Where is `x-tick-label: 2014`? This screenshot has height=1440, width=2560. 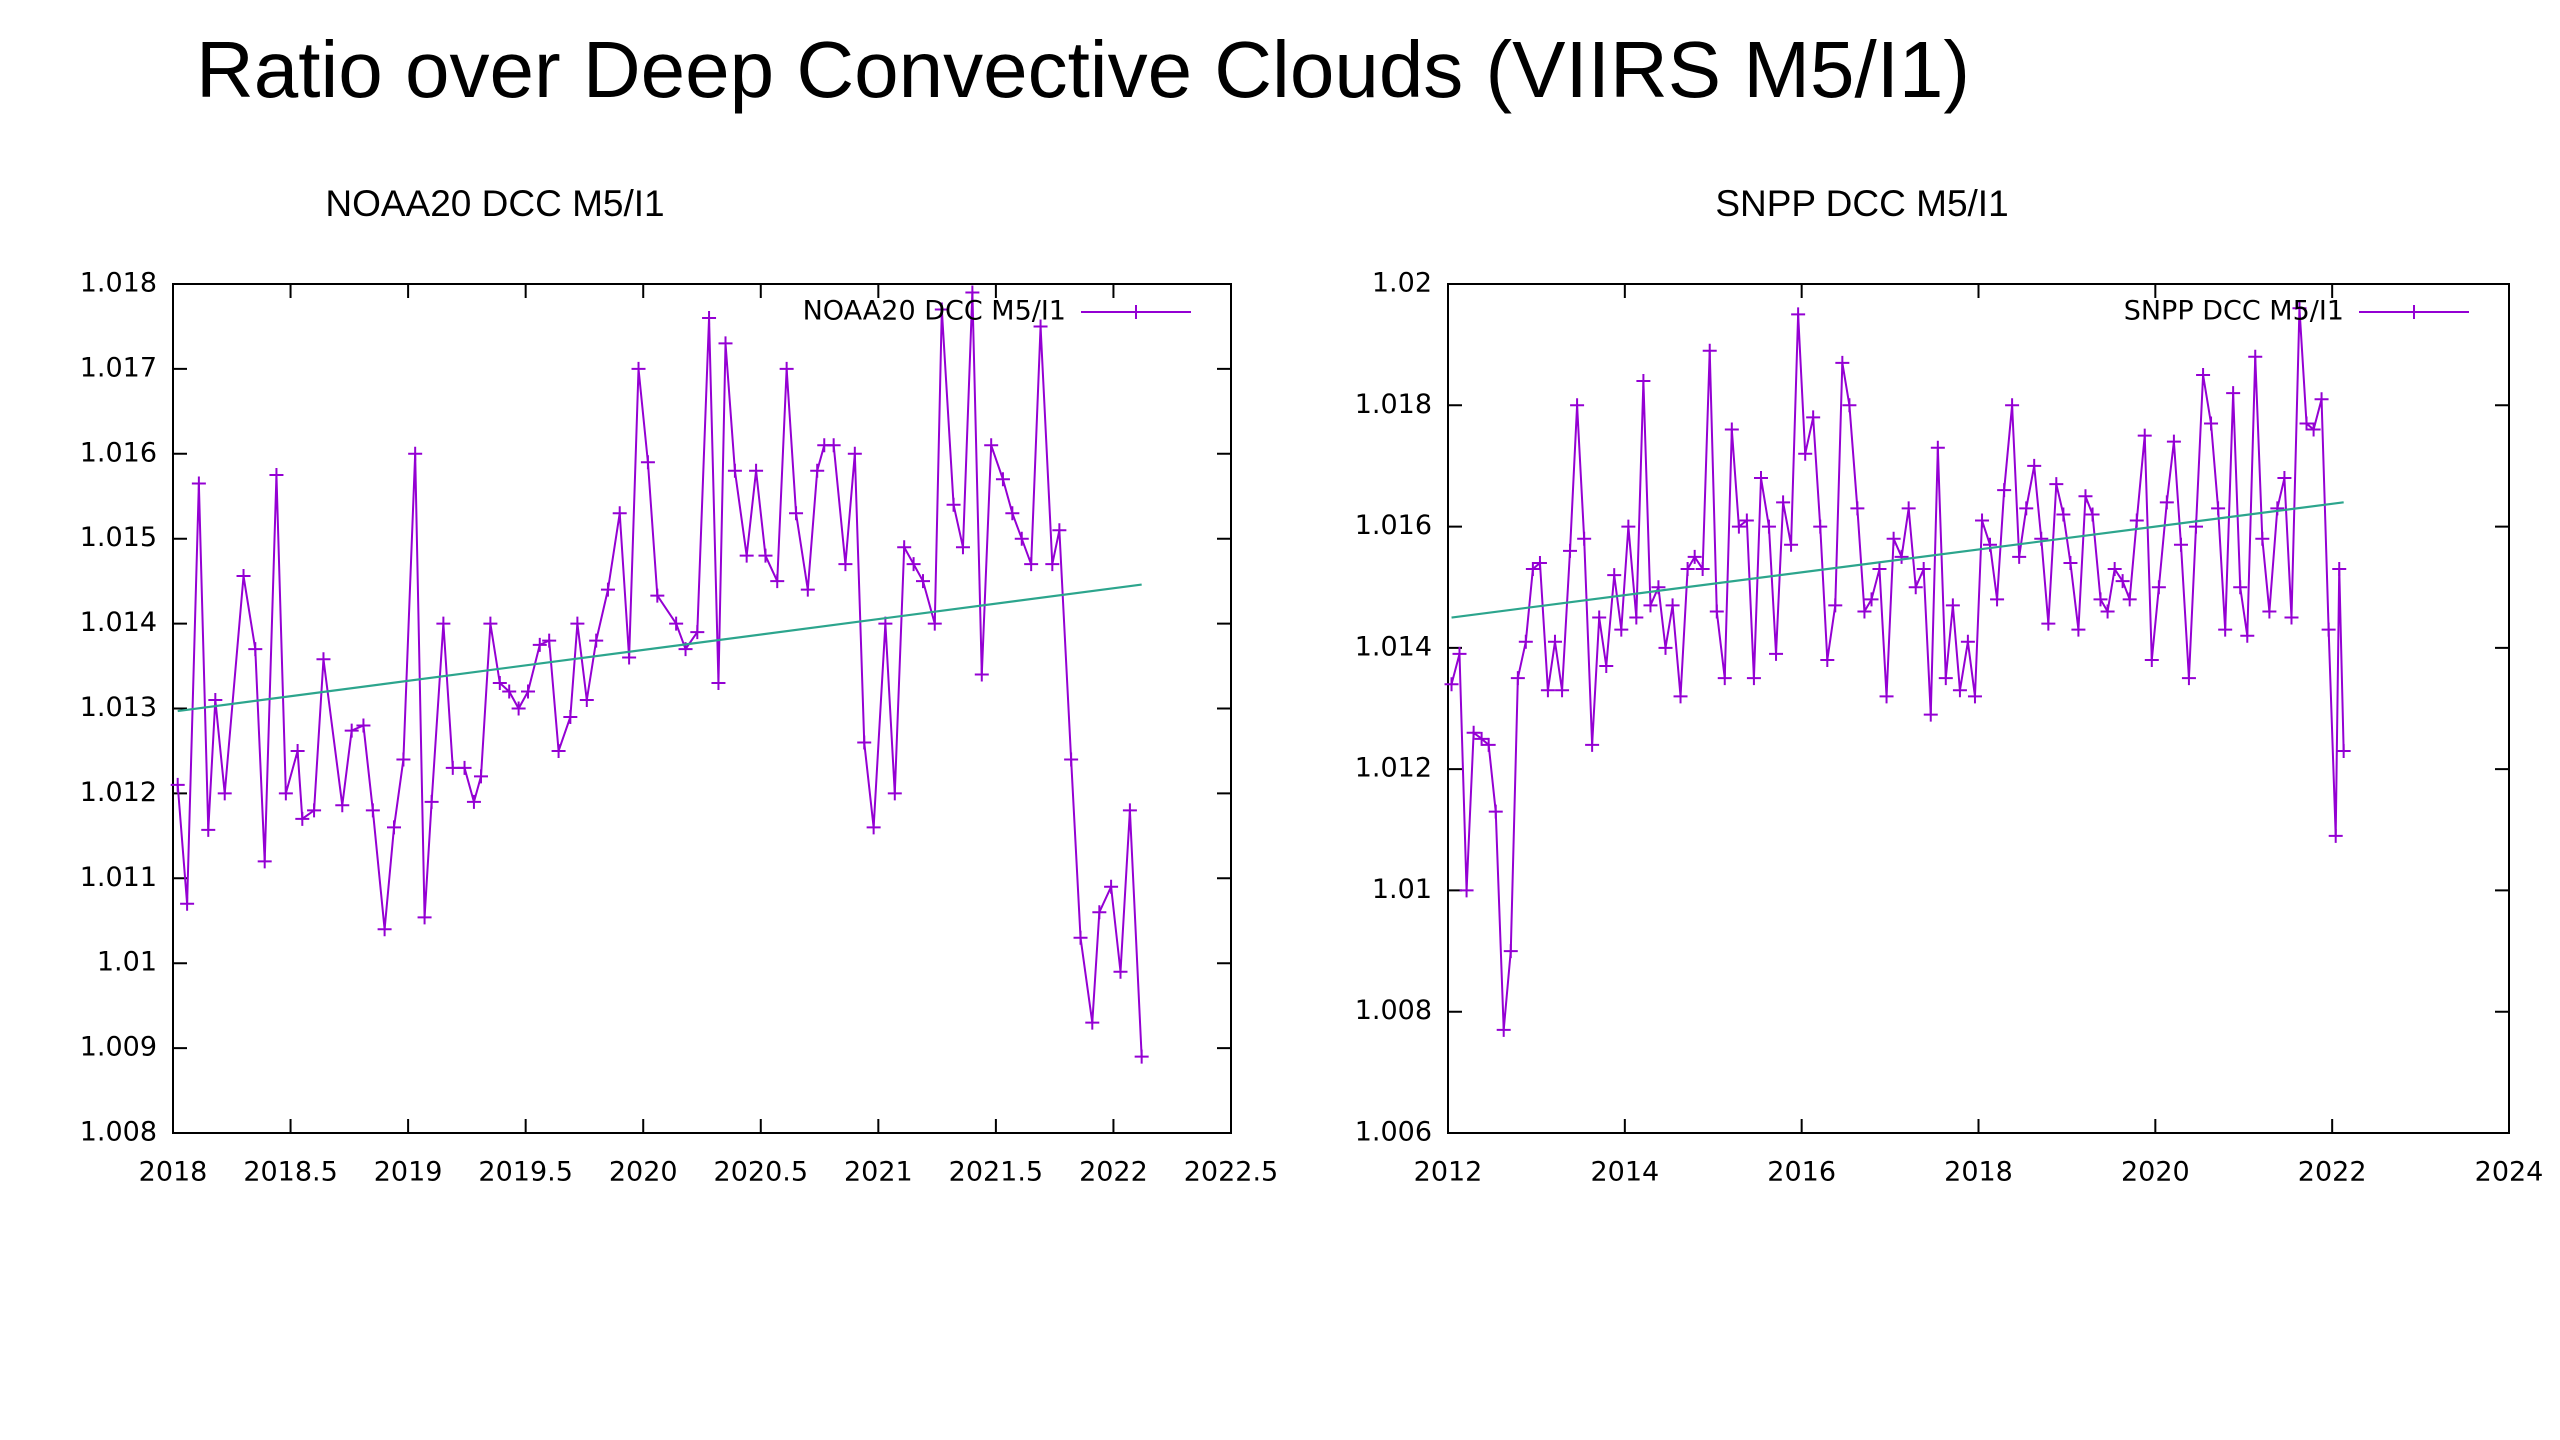 x-tick-label: 2014 is located at coordinates (1624, 1172).